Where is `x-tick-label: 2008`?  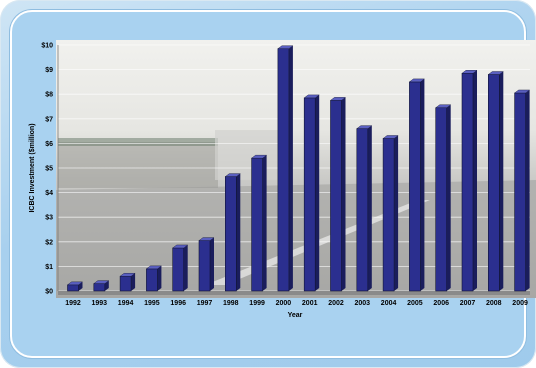
x-tick-label: 2008 is located at coordinates (494, 303).